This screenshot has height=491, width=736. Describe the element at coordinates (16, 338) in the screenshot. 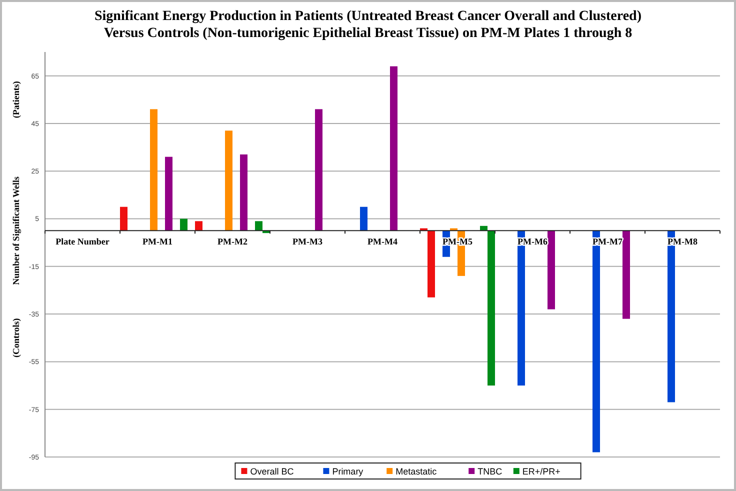

I see `text: (Controls)` at that location.